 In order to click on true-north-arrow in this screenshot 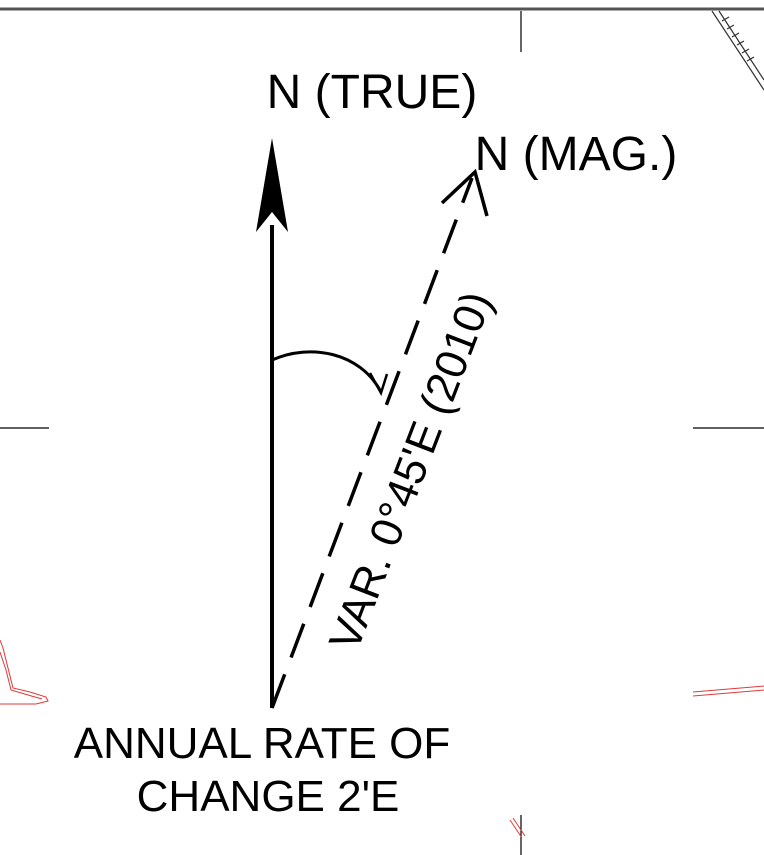, I will do `click(272, 423)`.